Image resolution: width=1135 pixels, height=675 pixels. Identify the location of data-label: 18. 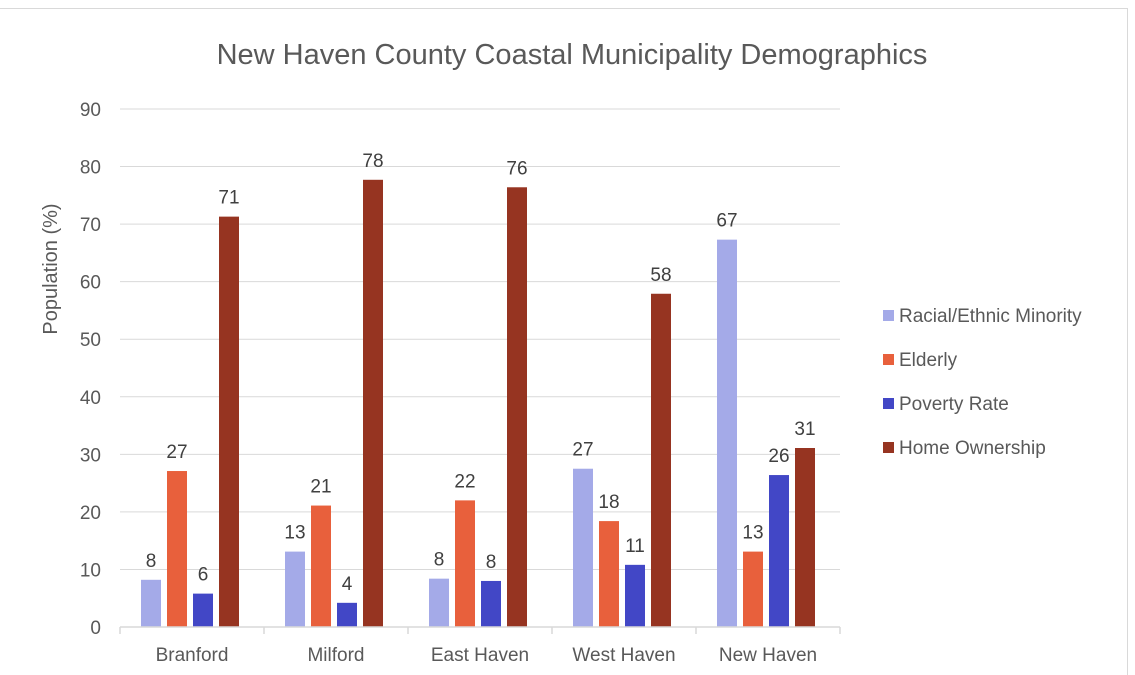
(608, 502).